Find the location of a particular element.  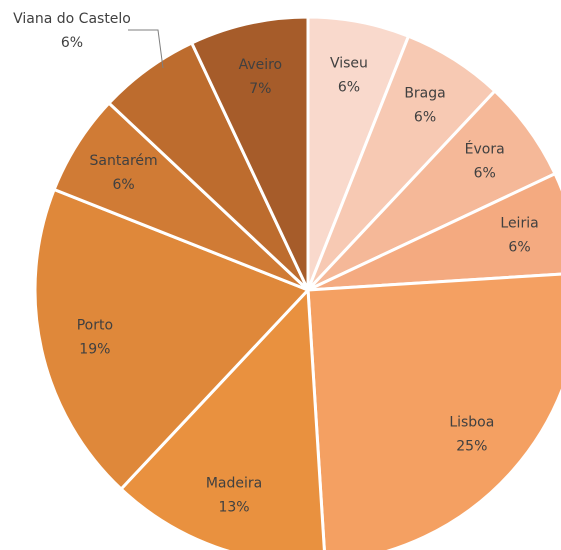

slice-value-label: 7% is located at coordinates (260, 89).